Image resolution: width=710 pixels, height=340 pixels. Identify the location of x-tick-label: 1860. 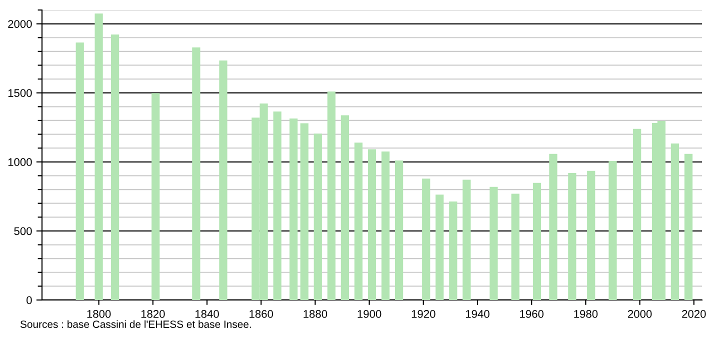
(262, 314).